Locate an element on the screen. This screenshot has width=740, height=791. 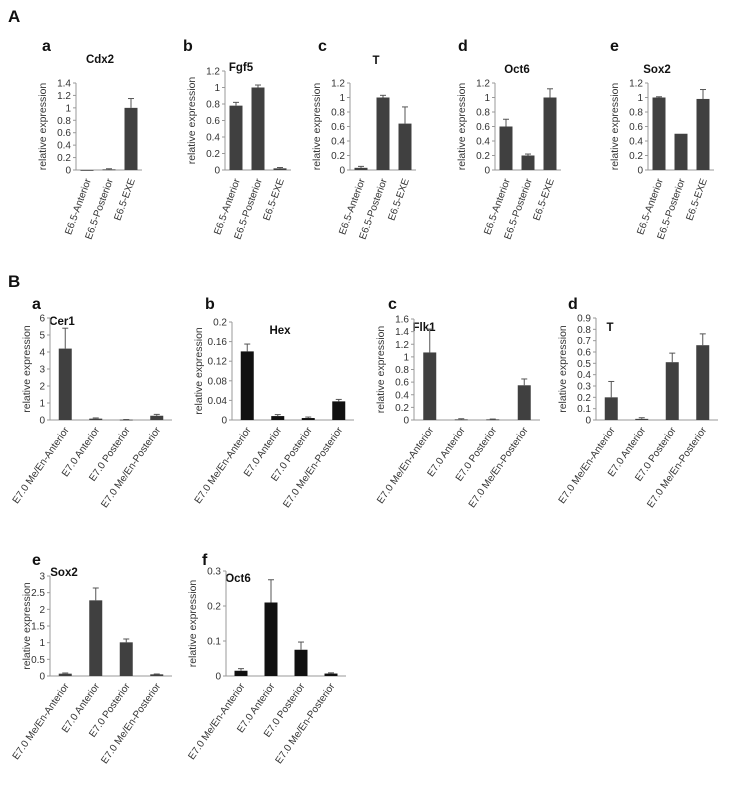
panel-letter: e is located at coordinates (36, 560).